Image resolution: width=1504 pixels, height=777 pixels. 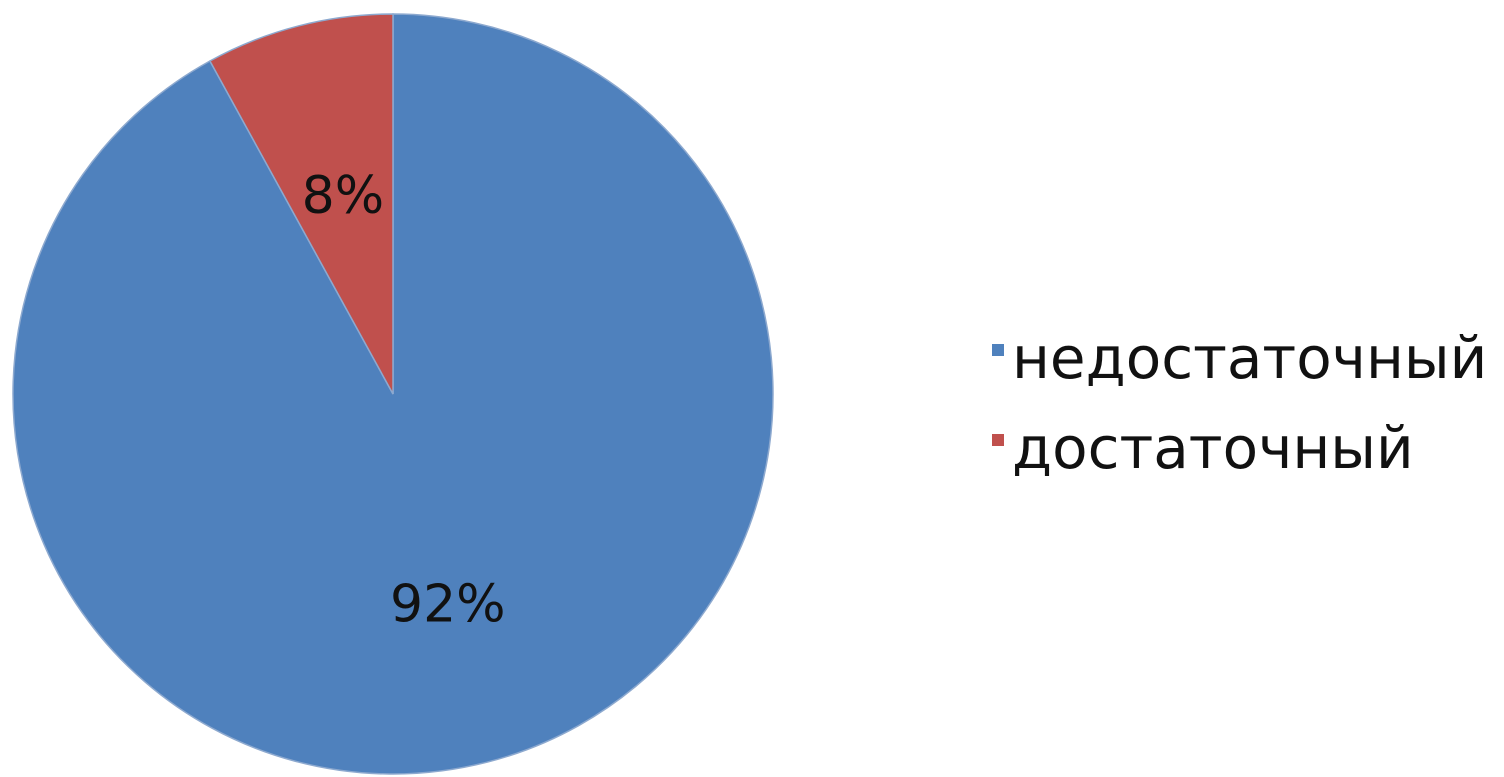 What do you see at coordinates (1213, 448) in the screenshot?
I see `legend-label-2: достаточный` at bounding box center [1213, 448].